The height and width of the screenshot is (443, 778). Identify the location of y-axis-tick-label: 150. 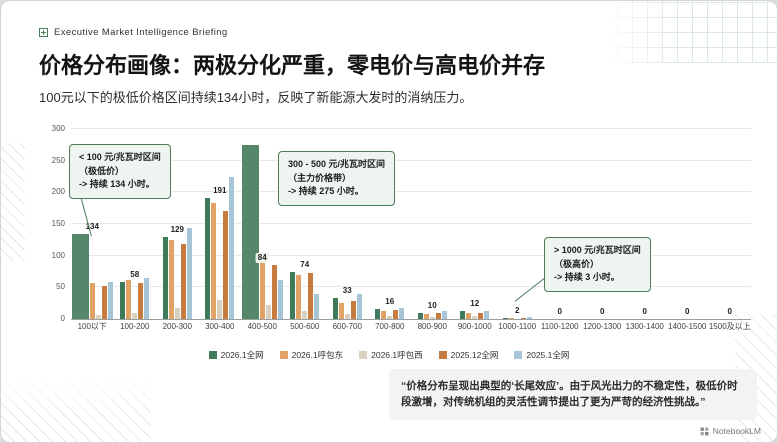
(58, 223).